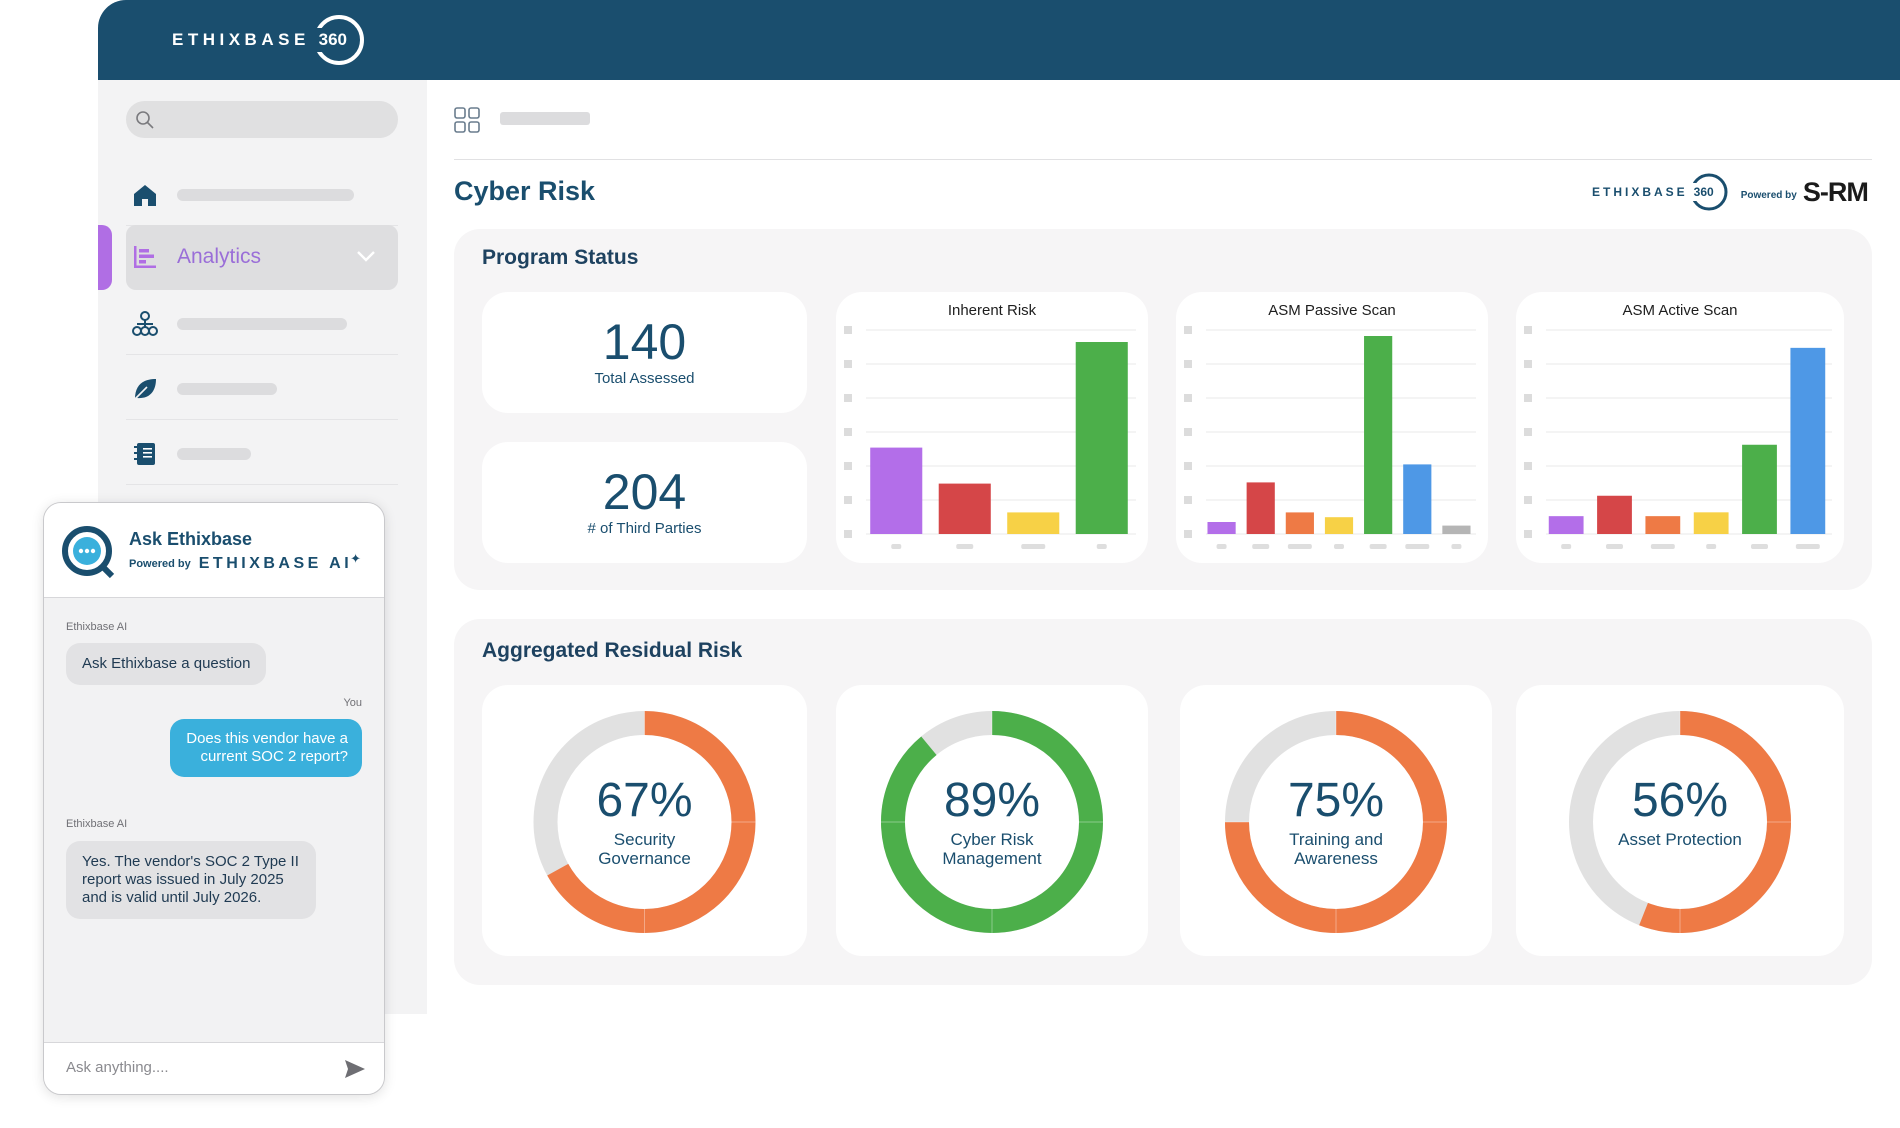 This screenshot has height=1128, width=1900. I want to click on stat-card-total-assessed: 140 Total Assessed, so click(644, 352).